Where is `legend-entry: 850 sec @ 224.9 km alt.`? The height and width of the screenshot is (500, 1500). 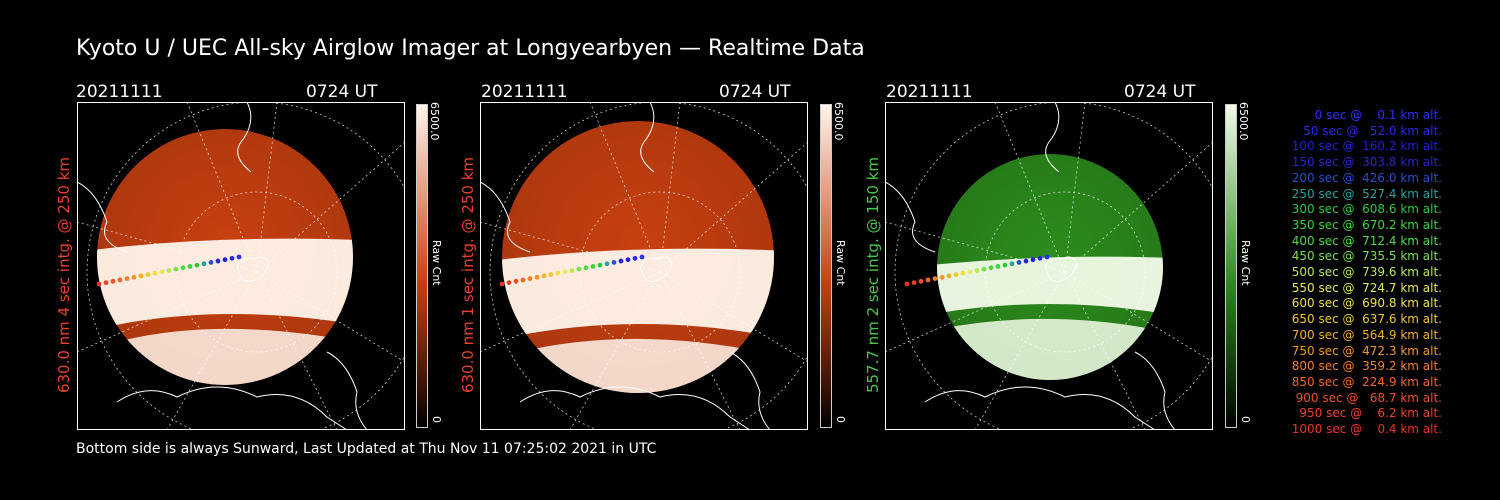 legend-entry: 850 sec @ 224.9 km alt. is located at coordinates (1364, 381).